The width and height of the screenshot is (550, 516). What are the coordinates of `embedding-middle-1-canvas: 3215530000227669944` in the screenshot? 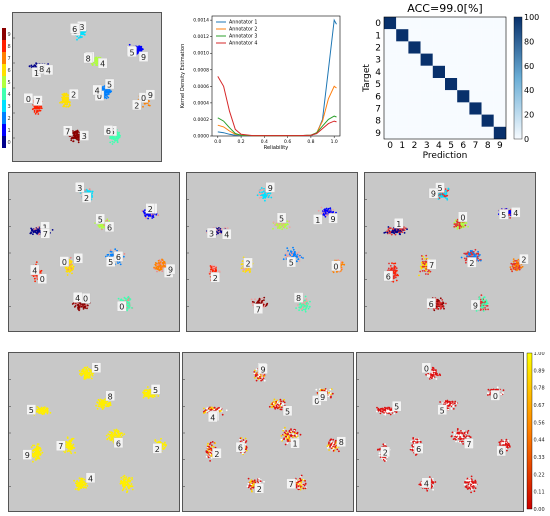 It's located at (92, 247).